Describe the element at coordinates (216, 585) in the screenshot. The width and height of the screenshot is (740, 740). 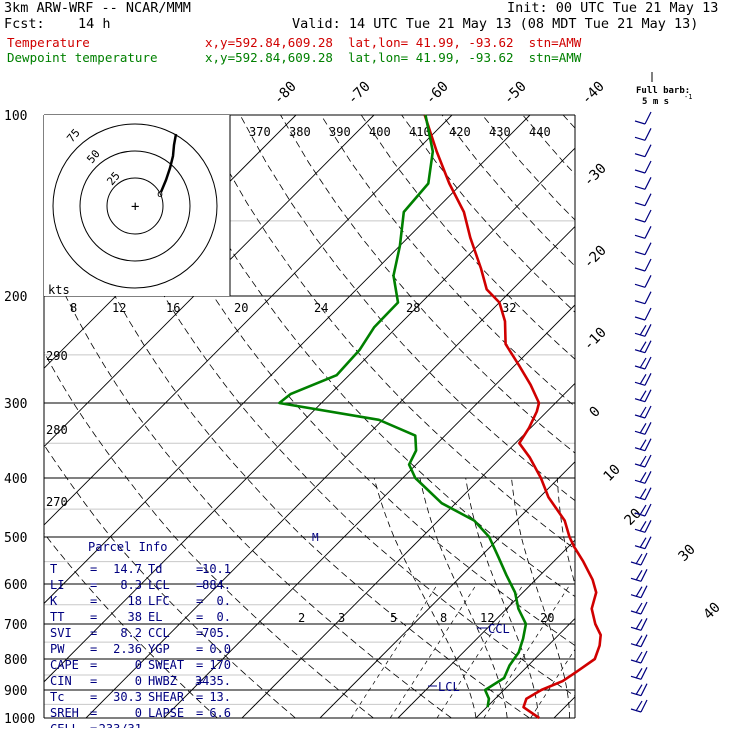
I see `parcel-value: 884.` at that location.